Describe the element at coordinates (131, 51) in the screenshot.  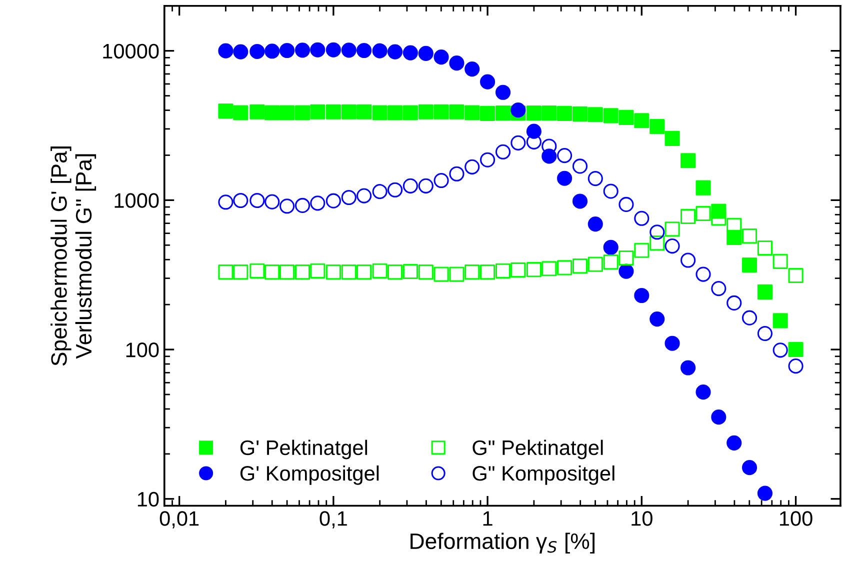
I see `y-tick-label: 10000` at that location.